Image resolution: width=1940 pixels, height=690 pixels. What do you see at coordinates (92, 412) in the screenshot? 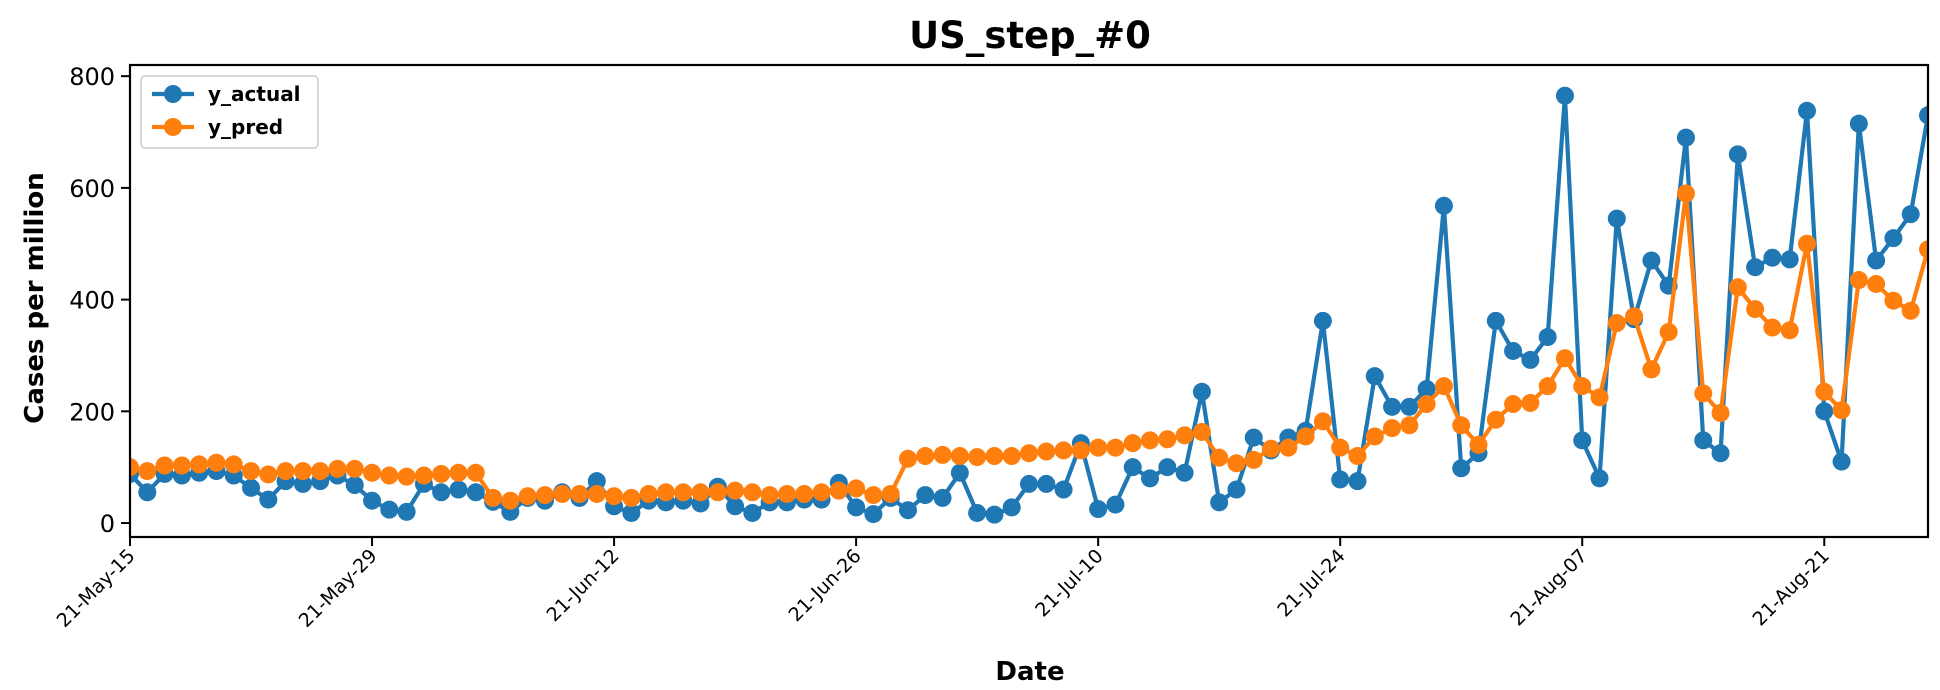
I see `y-tick-label: 200` at bounding box center [92, 412].